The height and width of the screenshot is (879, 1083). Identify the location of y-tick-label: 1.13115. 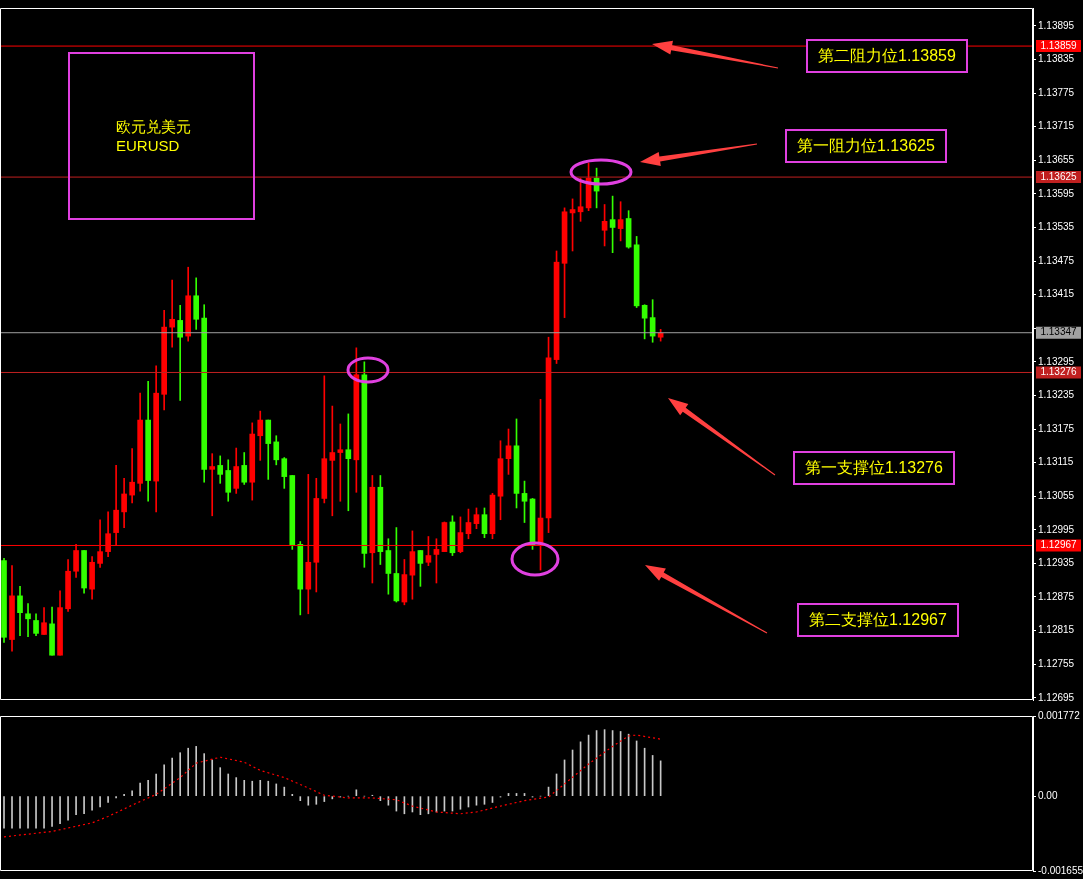
(1056, 462).